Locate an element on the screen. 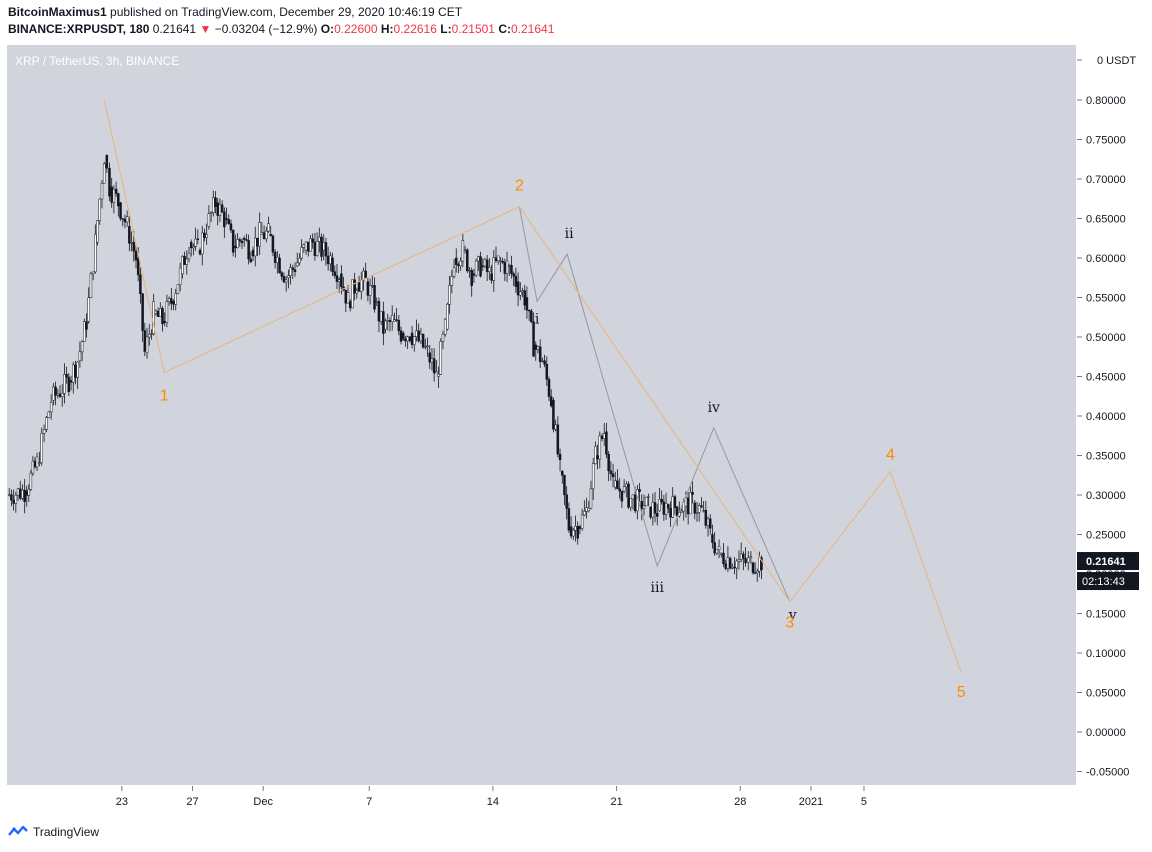 This screenshot has width=1152, height=852. high-value: 0.22616 is located at coordinates (415, 29).